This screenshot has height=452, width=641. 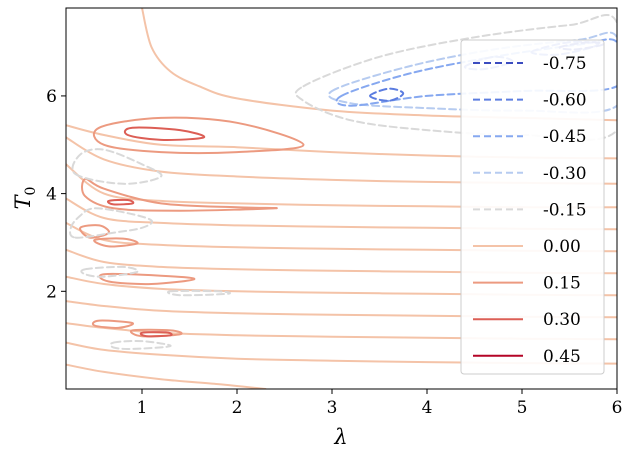 I want to click on legend-item: -0.60, so click(x=530, y=101).